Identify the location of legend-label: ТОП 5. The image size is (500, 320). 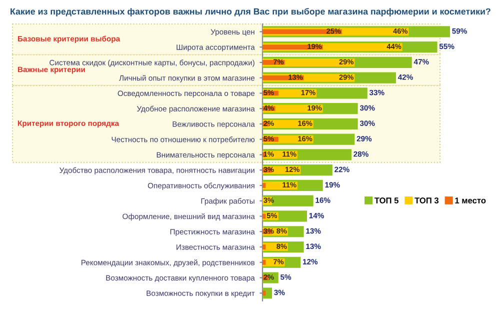
(386, 201).